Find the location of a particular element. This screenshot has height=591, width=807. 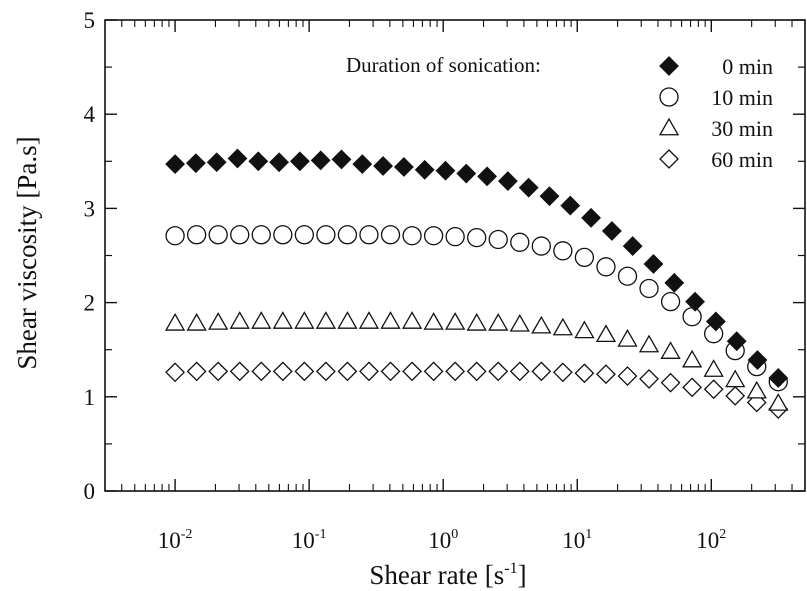

legend-label: 0 min is located at coordinates (747, 66).